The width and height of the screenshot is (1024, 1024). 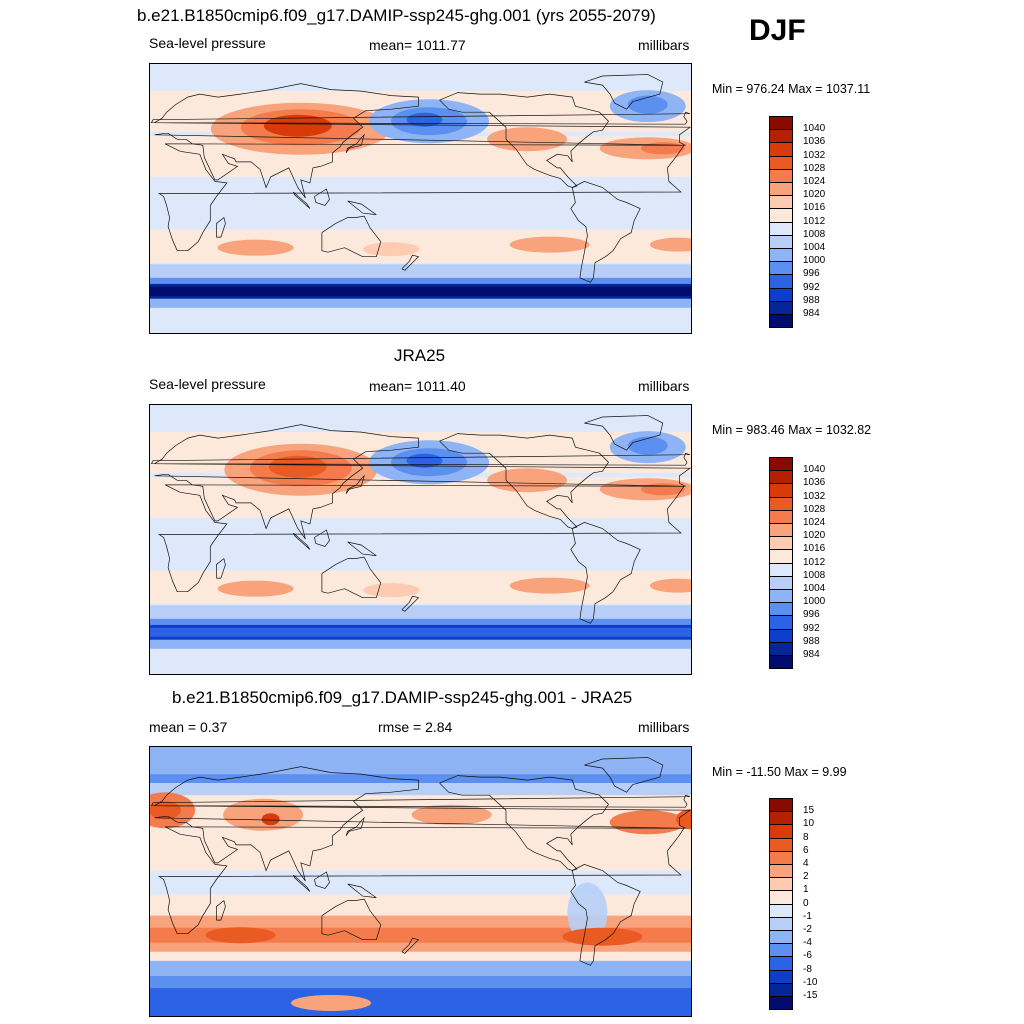 What do you see at coordinates (807, 969) in the screenshot?
I see `colorbar-label: -8` at bounding box center [807, 969].